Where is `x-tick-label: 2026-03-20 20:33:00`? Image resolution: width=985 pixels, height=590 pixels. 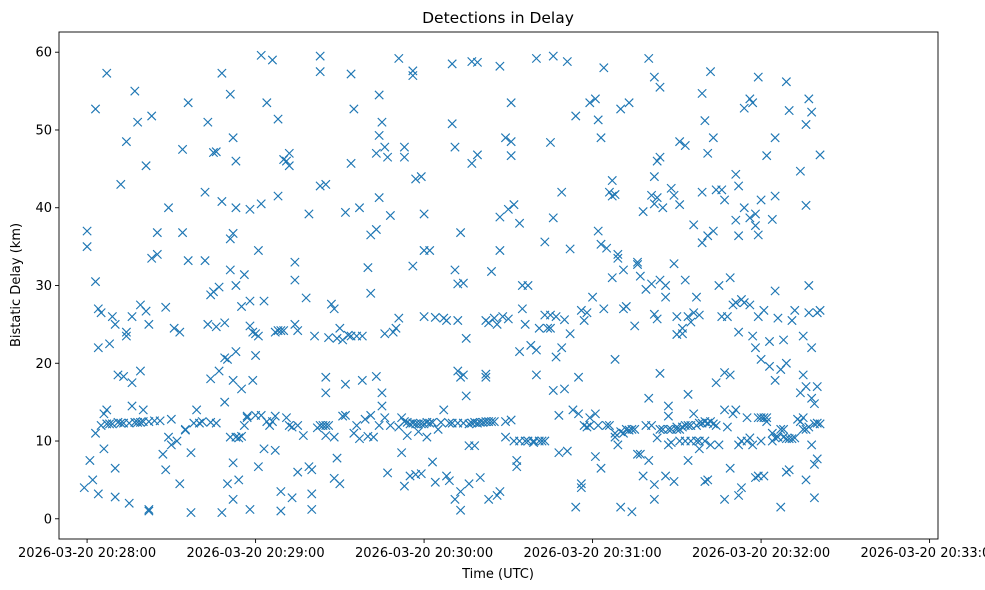
x-tick-label: 2026-03-20 20:33:00 is located at coordinates (923, 553).